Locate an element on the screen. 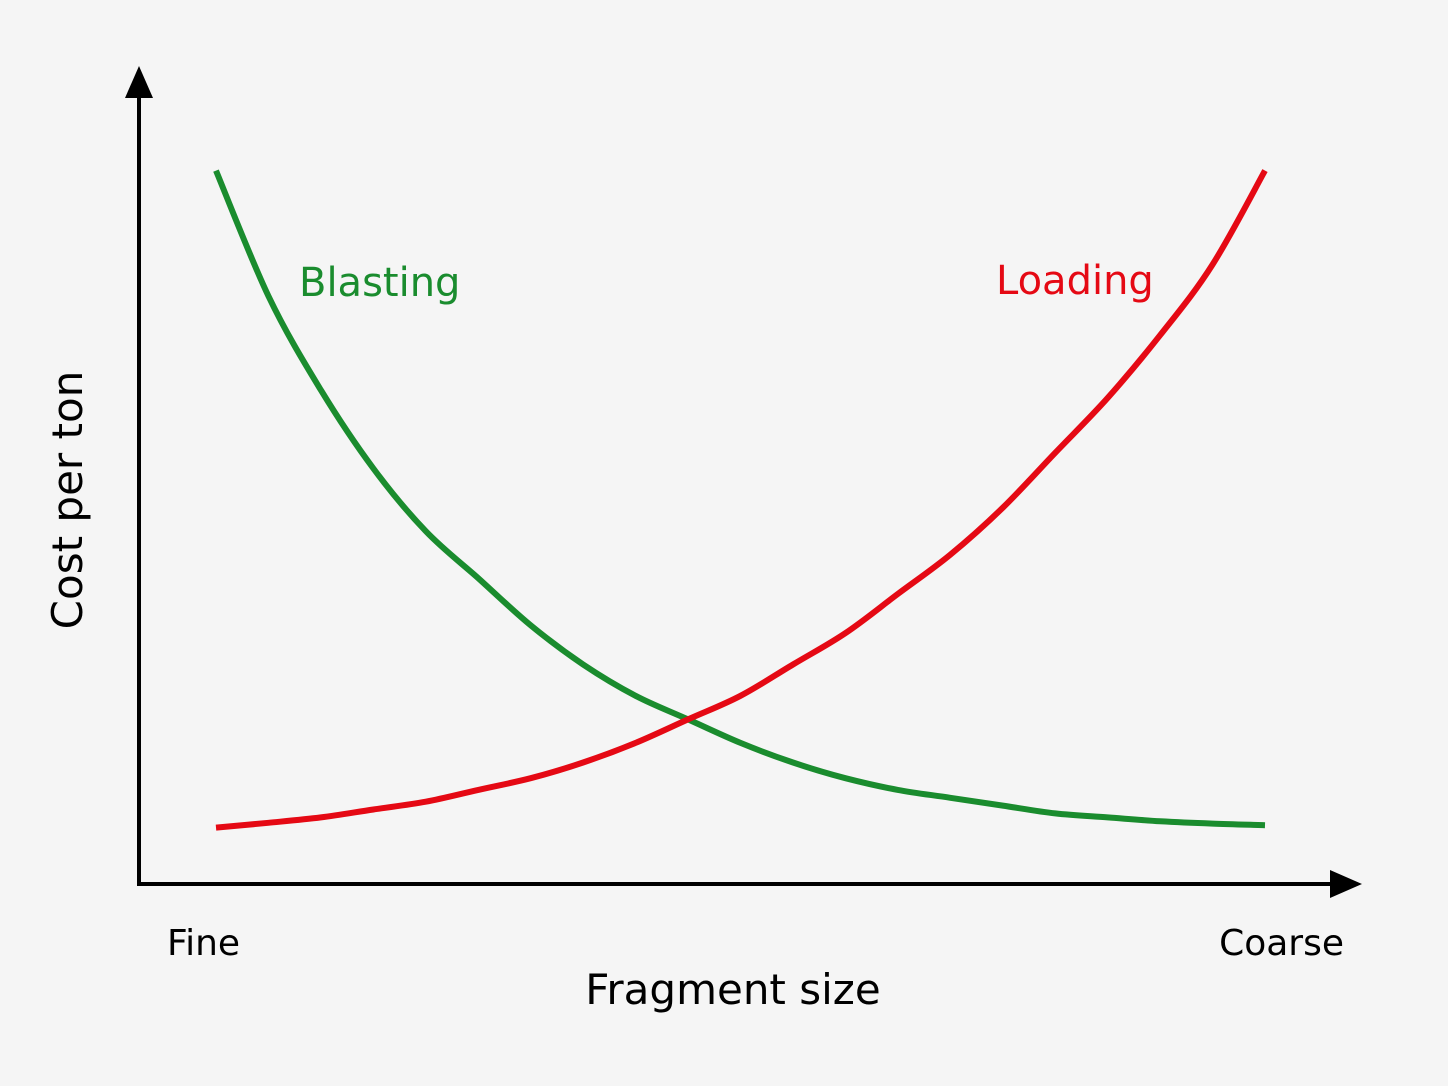 This screenshot has height=1086, width=1448. x-tick-label-coarse: Coarse is located at coordinates (1281, 943).